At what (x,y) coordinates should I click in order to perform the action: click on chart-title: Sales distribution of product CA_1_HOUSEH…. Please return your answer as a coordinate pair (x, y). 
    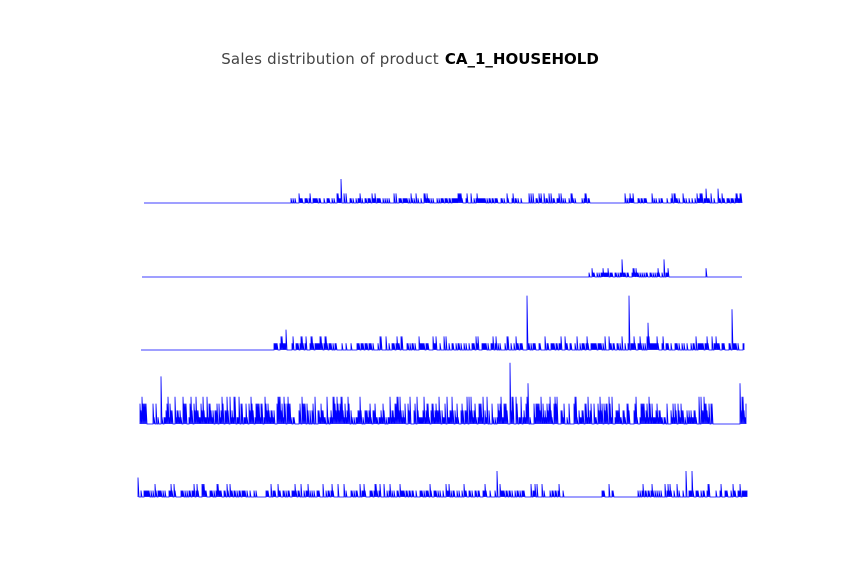
    Looking at the image, I should click on (410, 59).